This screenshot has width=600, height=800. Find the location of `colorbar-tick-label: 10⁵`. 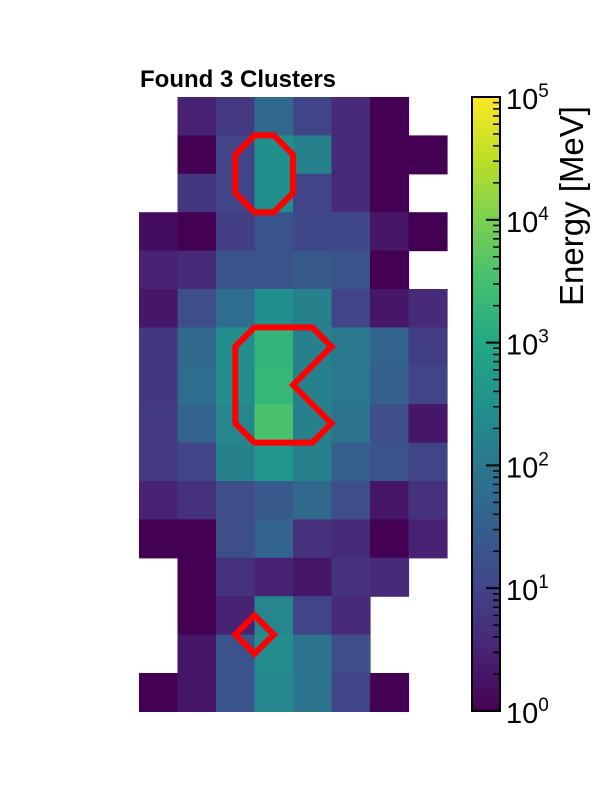

colorbar-tick-label: 10⁵ is located at coordinates (527, 98).